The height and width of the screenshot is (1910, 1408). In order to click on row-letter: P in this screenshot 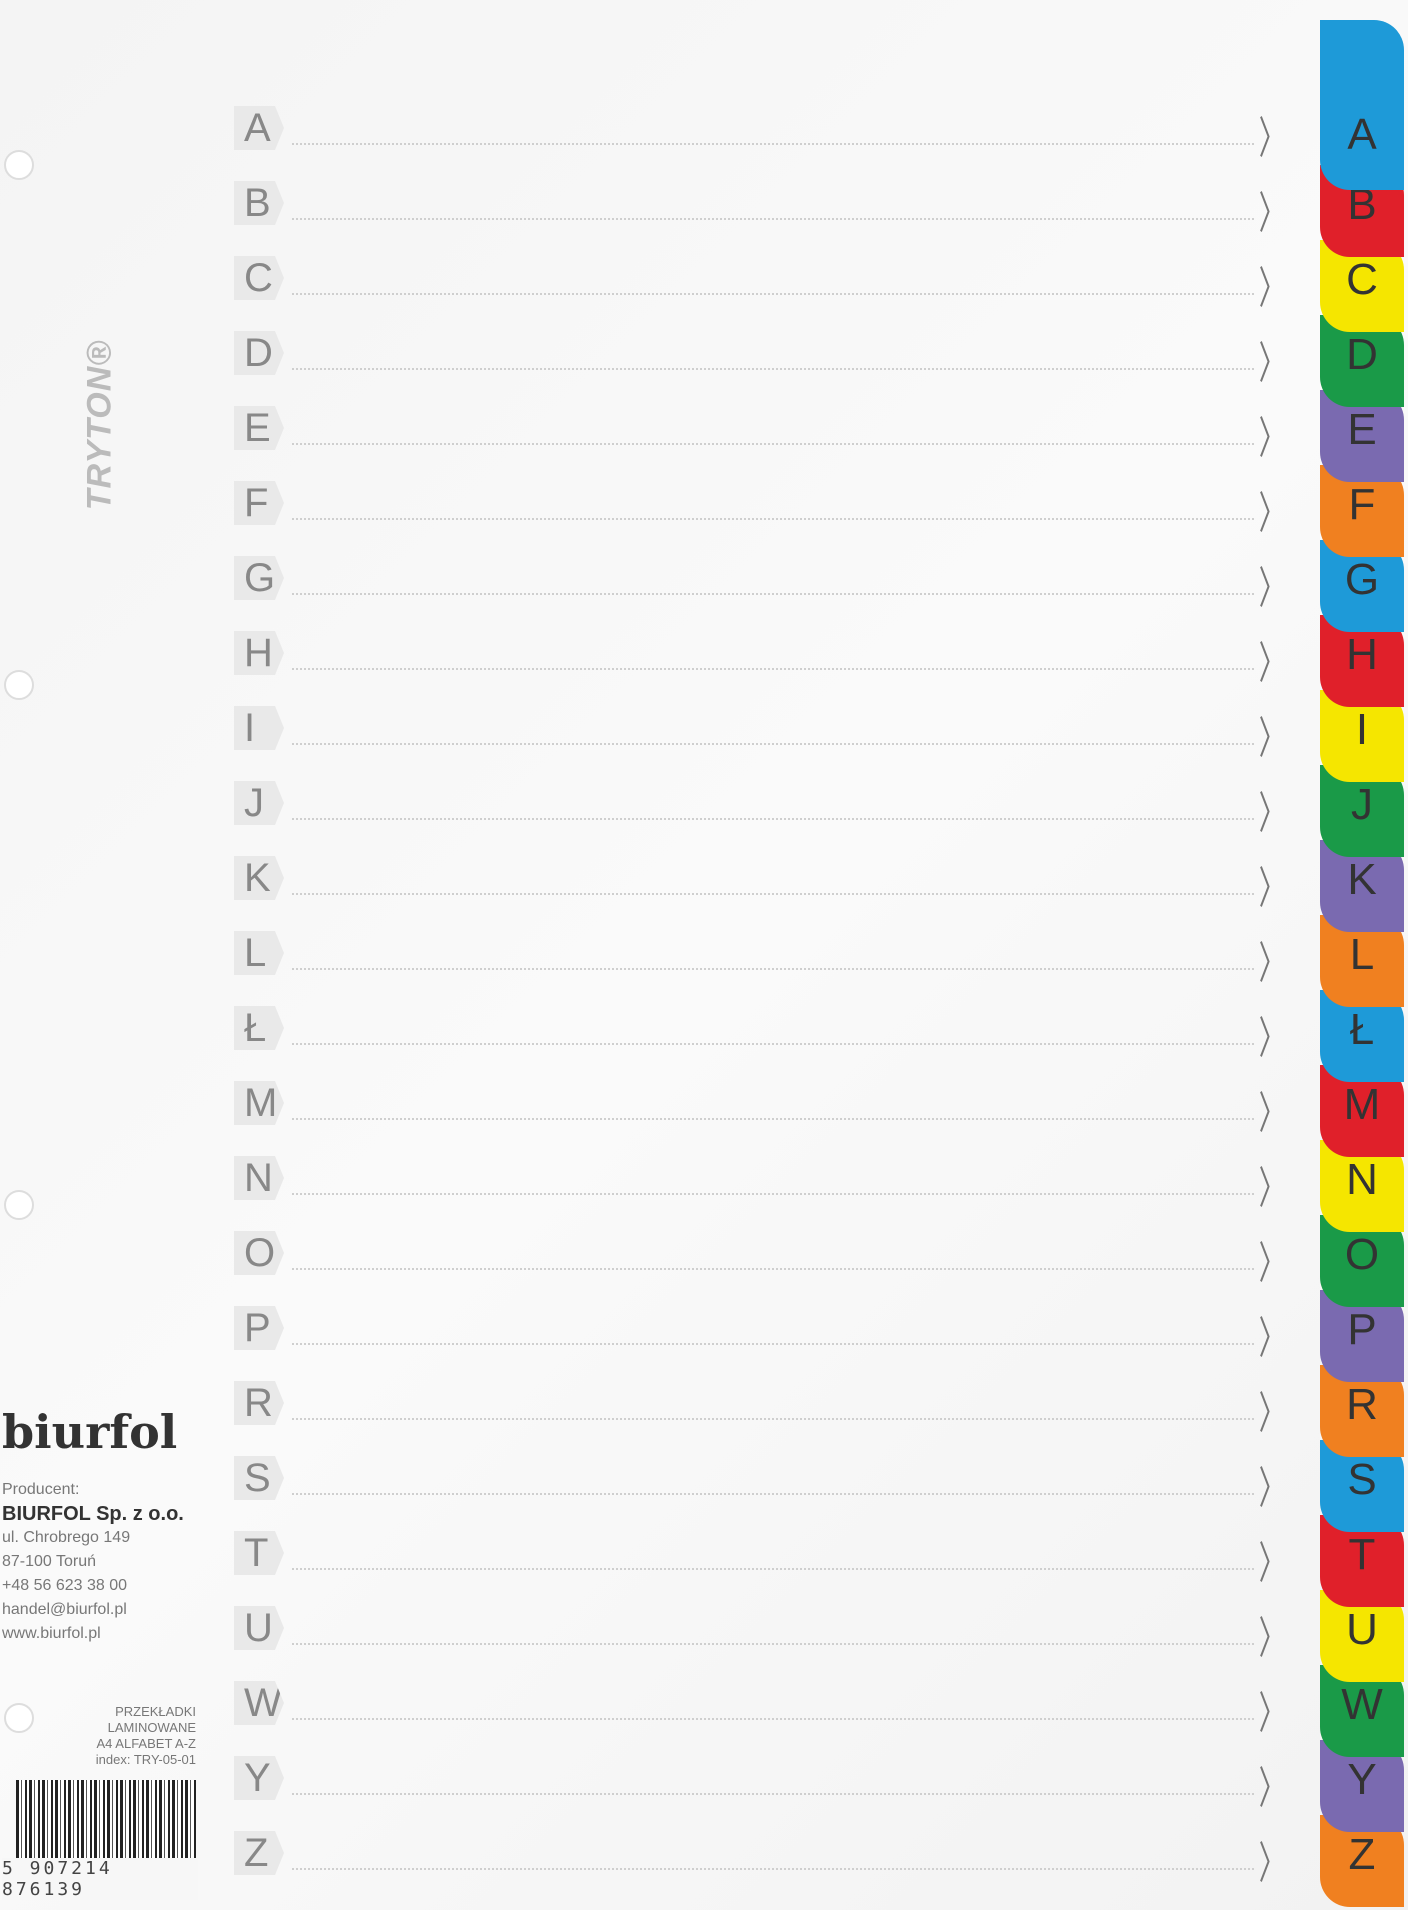, I will do `click(259, 1328)`.